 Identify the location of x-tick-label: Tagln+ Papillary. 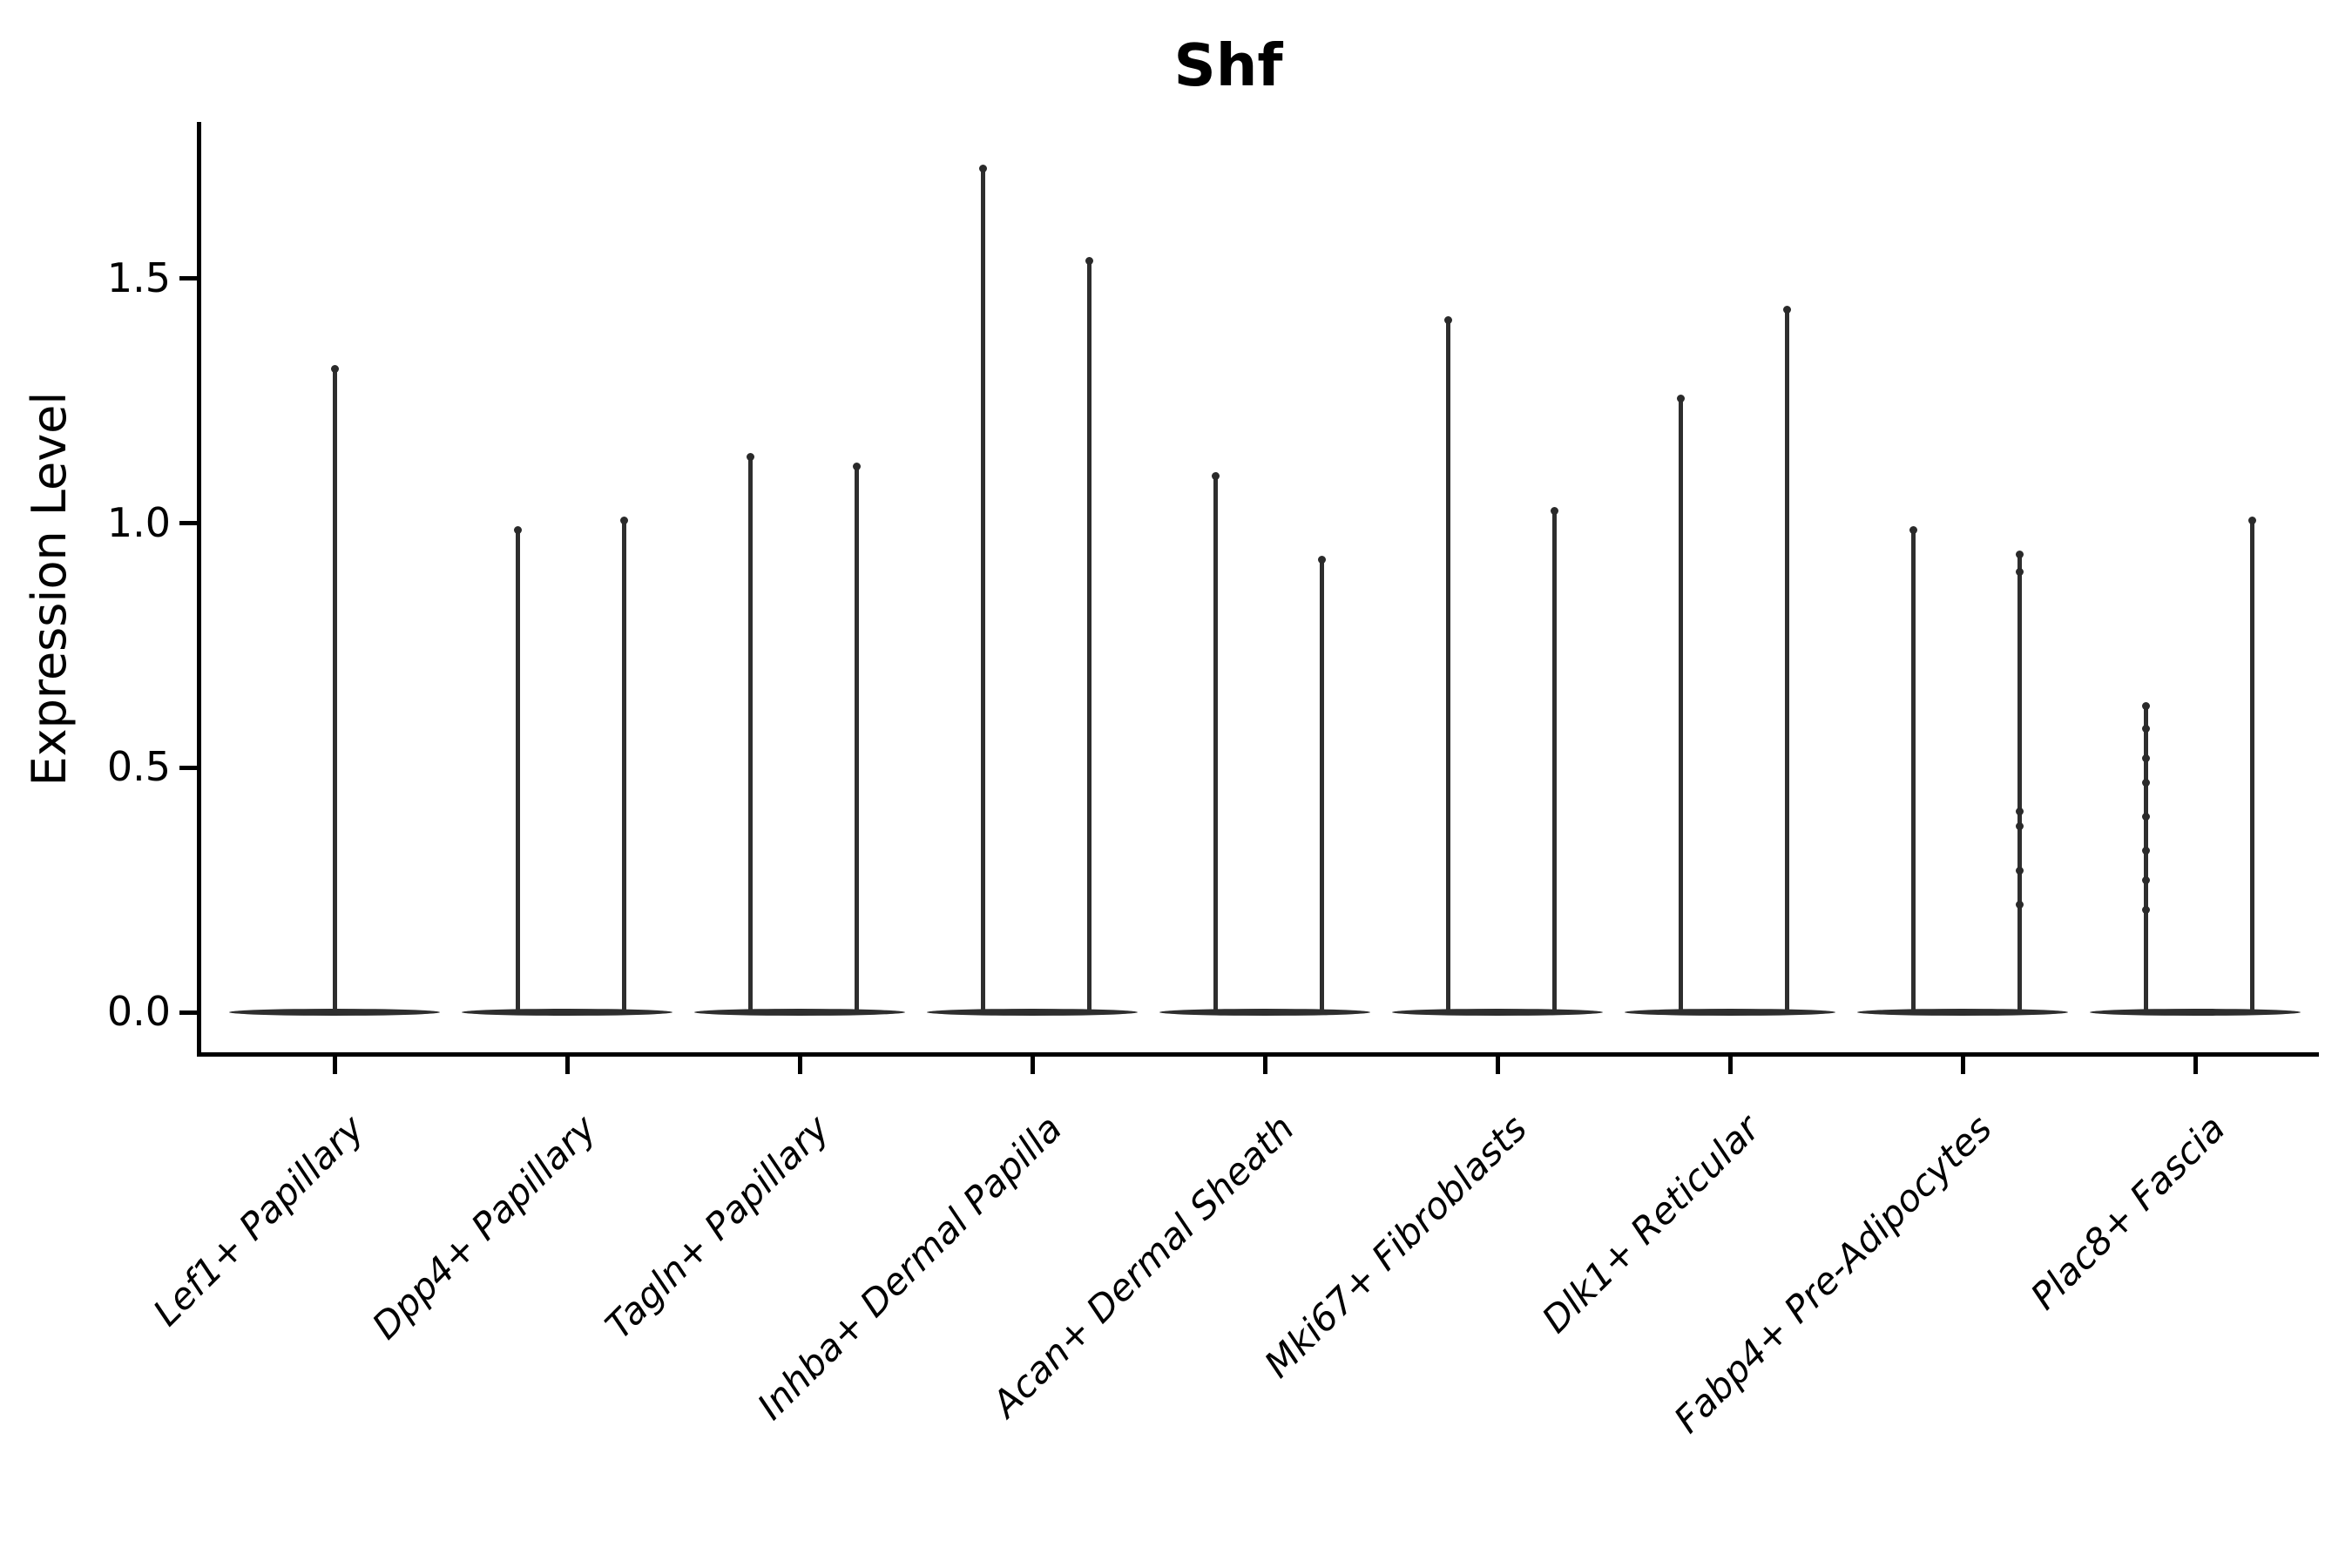
(717, 1227).